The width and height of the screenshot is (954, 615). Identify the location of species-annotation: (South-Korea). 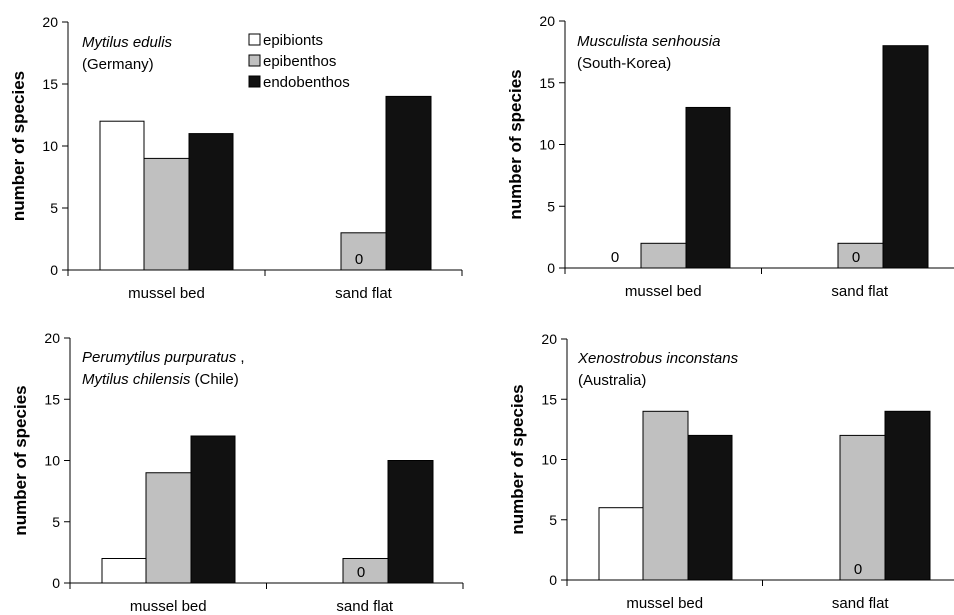
(624, 63).